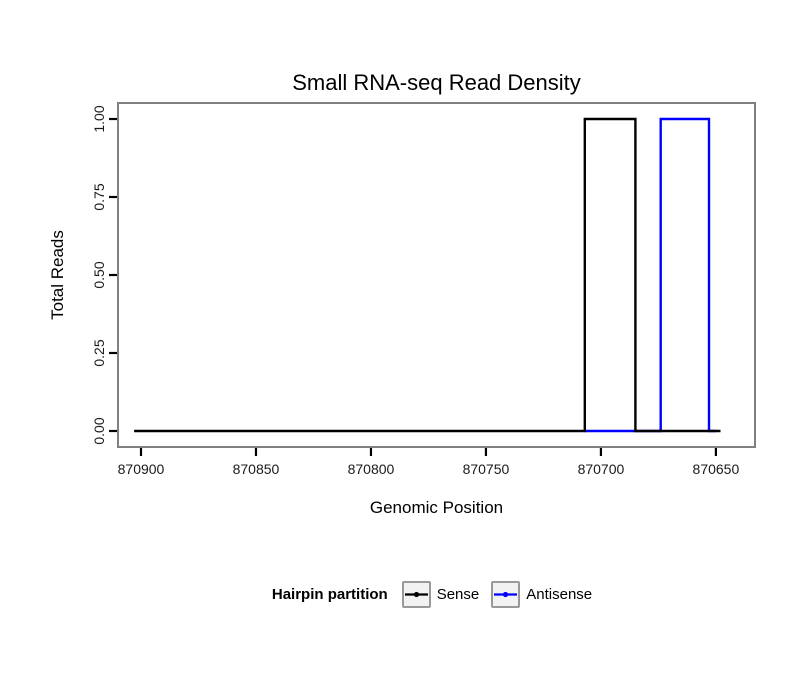 The height and width of the screenshot is (690, 810). What do you see at coordinates (57, 275) in the screenshot?
I see `y-axis-label: Total Reads` at bounding box center [57, 275].